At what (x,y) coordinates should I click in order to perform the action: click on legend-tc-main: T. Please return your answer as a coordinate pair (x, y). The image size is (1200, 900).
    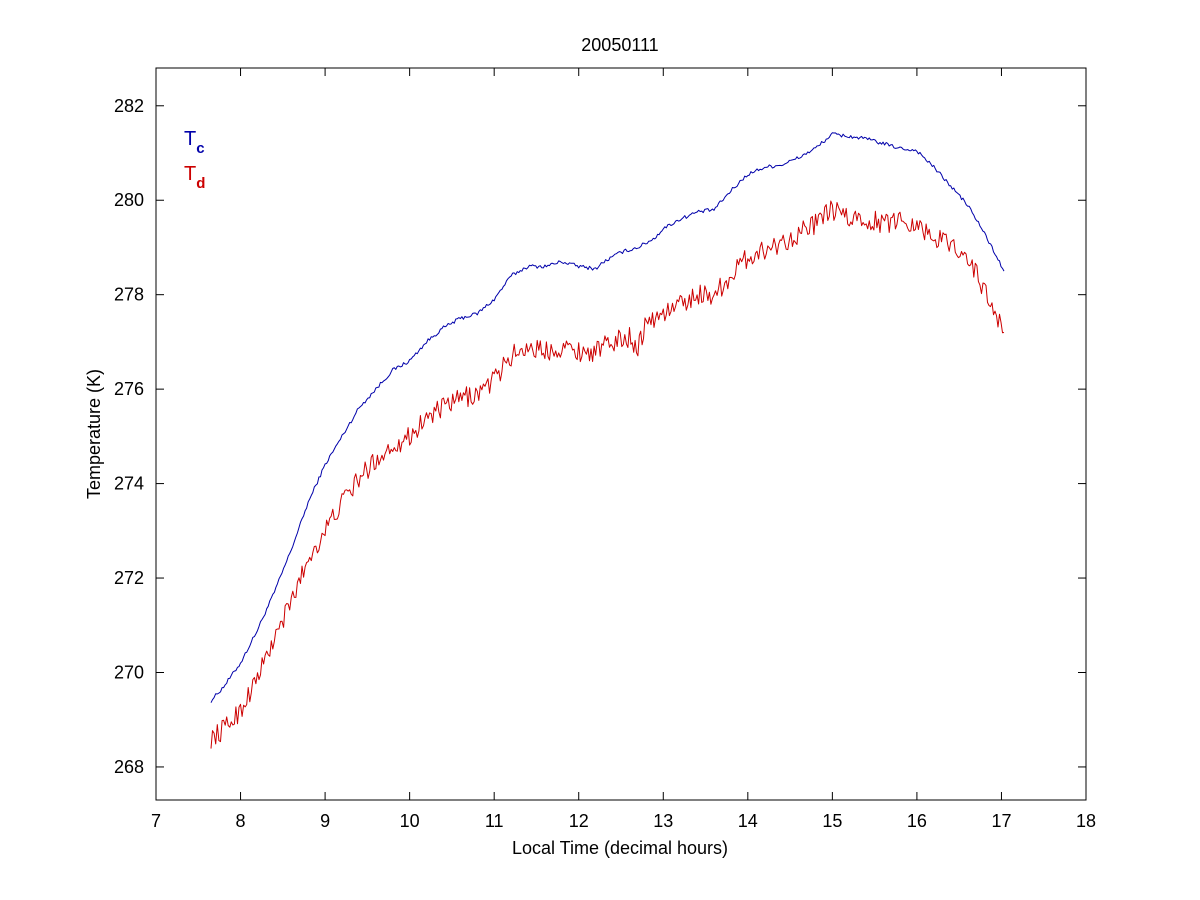
    Looking at the image, I should click on (190, 139).